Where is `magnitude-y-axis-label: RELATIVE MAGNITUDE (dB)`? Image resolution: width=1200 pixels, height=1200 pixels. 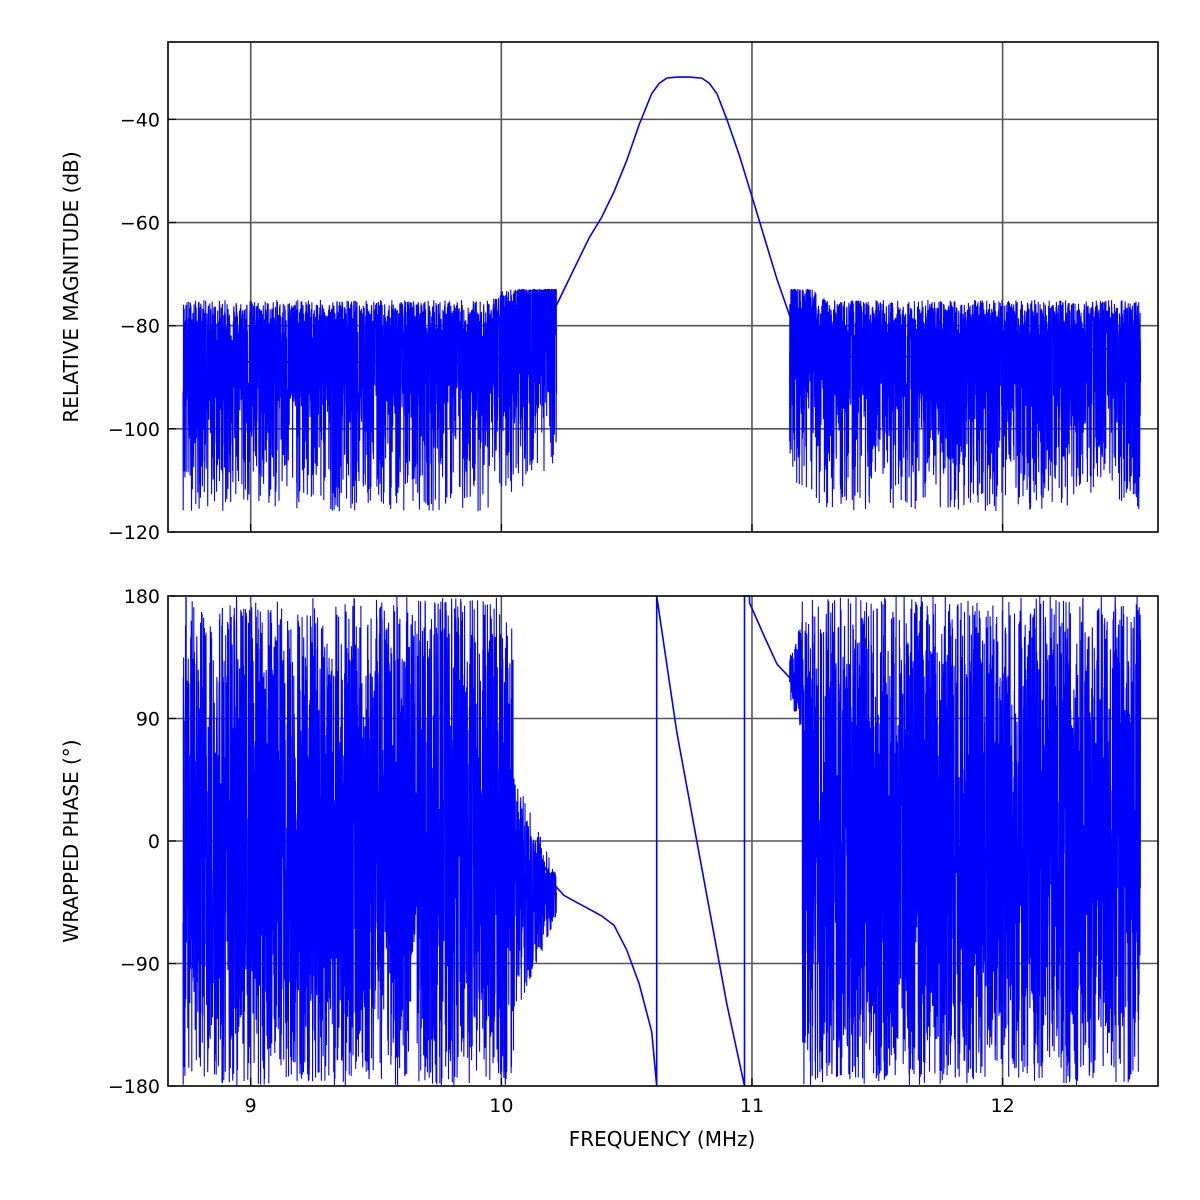
magnitude-y-axis-label: RELATIVE MAGNITUDE (dB) is located at coordinates (71, 286).